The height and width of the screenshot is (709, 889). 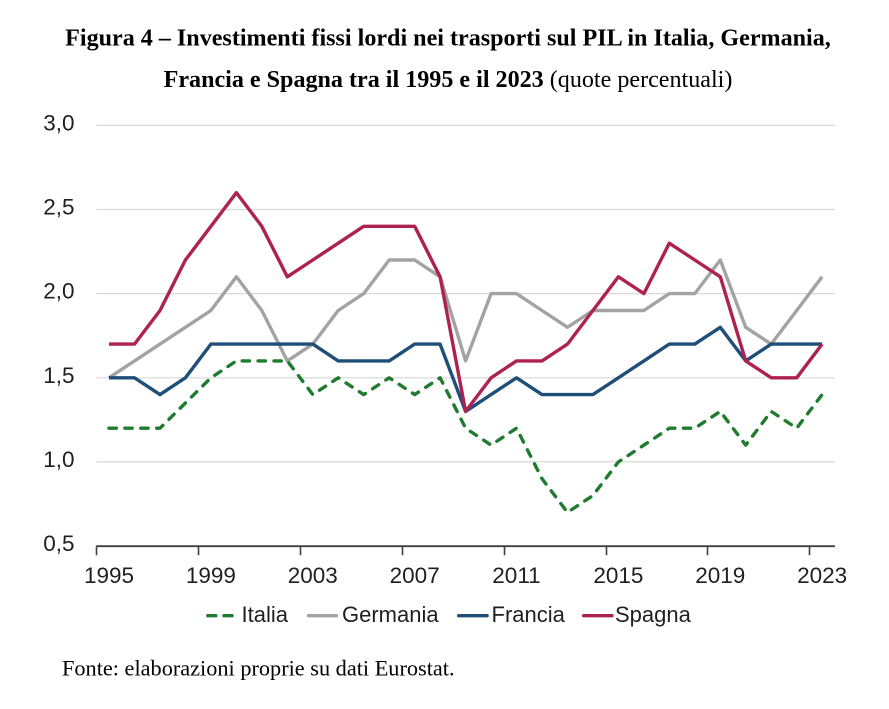 What do you see at coordinates (58, 375) in the screenshot?
I see `svg-text: 1,5` at bounding box center [58, 375].